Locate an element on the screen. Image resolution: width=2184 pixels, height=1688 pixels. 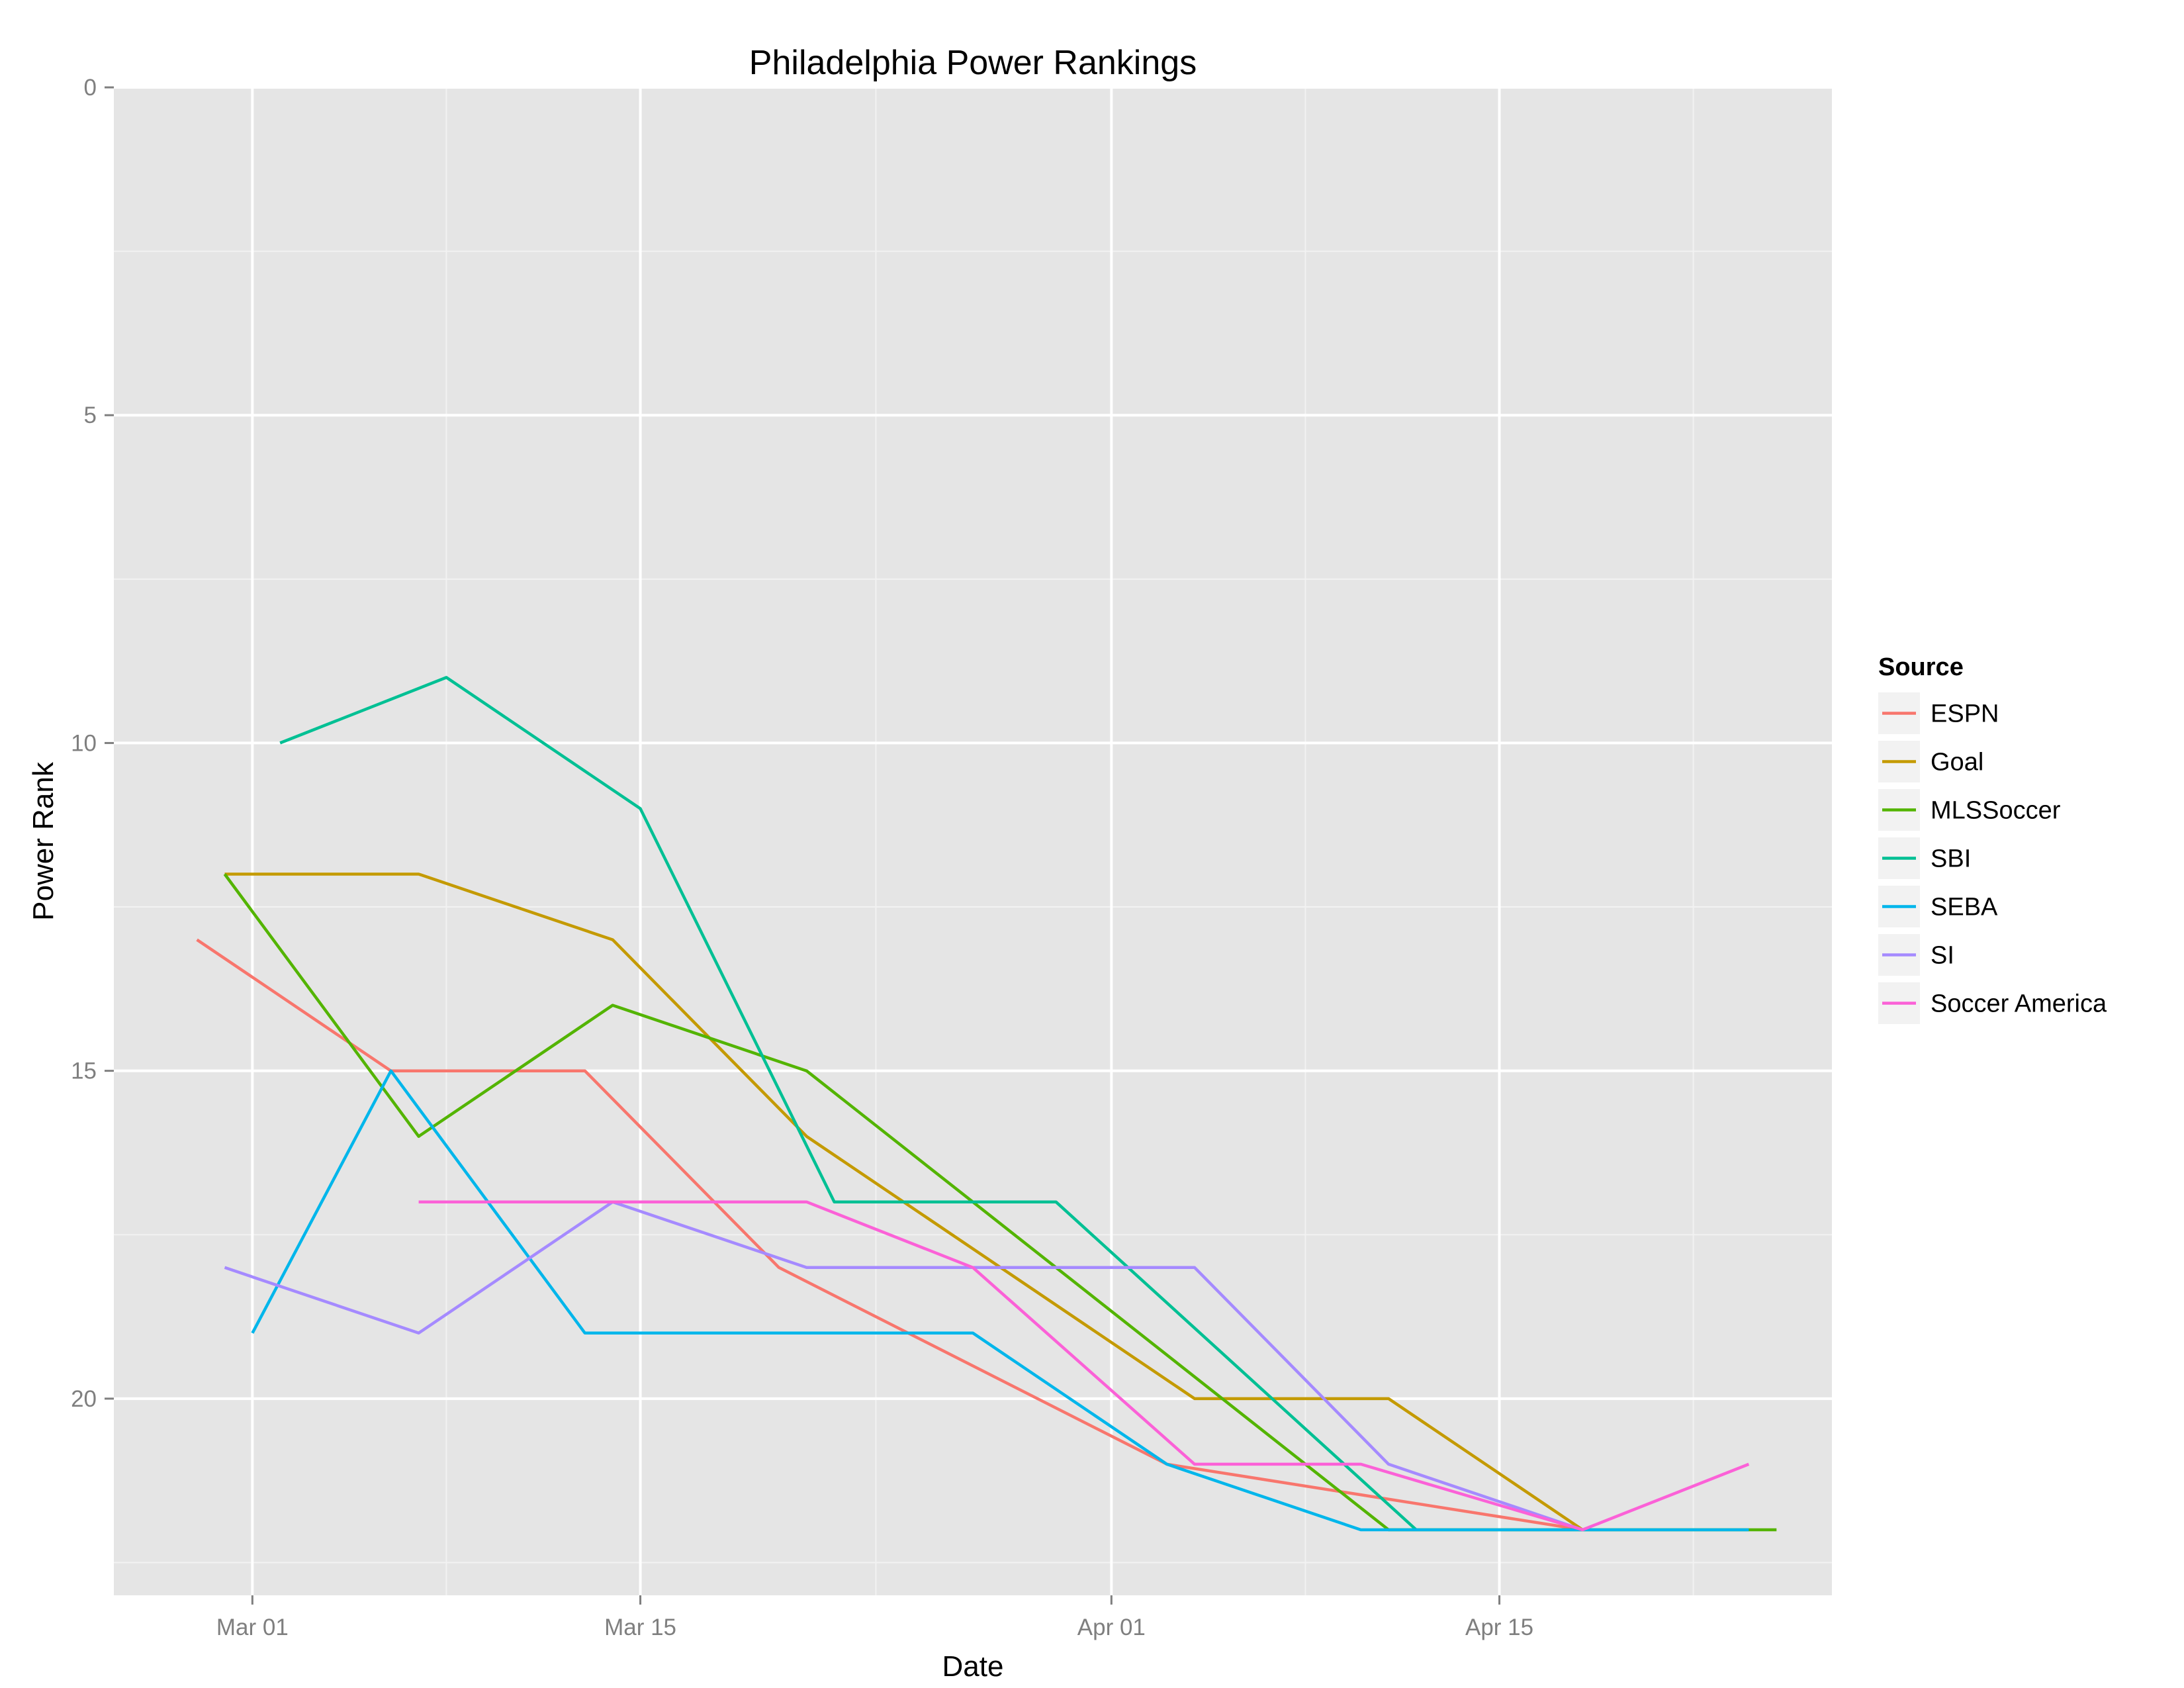
y-tick-label: 10 is located at coordinates (84, 743).